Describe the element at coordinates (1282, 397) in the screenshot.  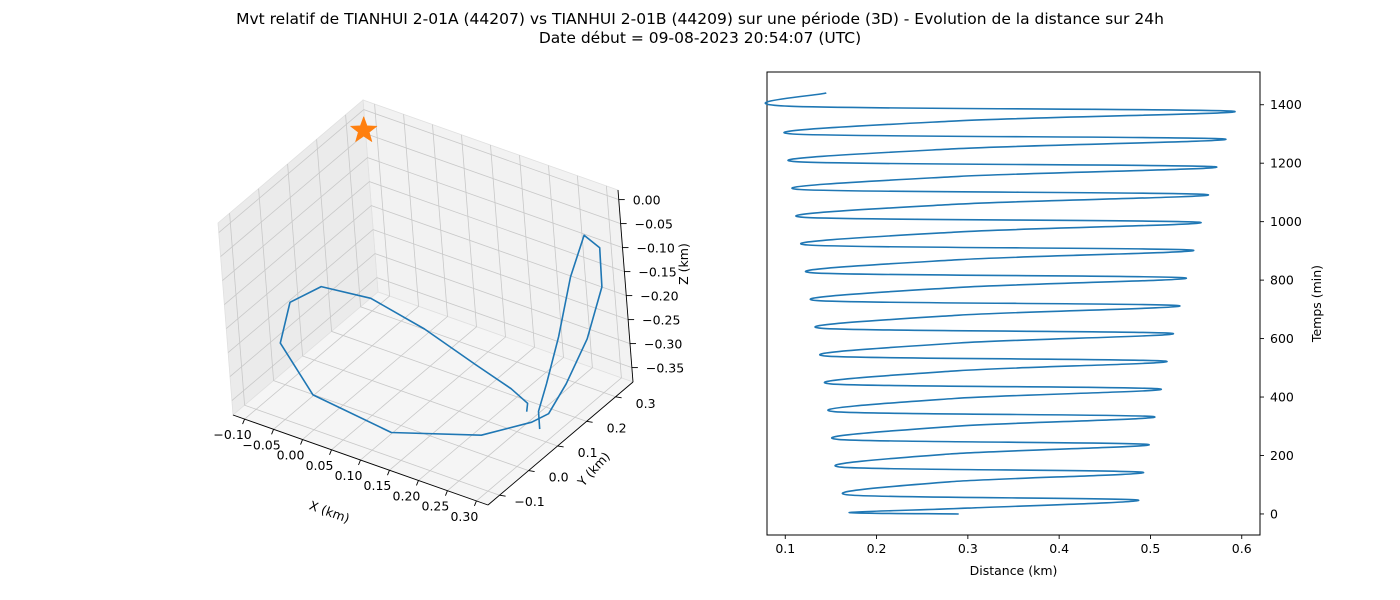
I see `y-tick-label-2: 400` at that location.